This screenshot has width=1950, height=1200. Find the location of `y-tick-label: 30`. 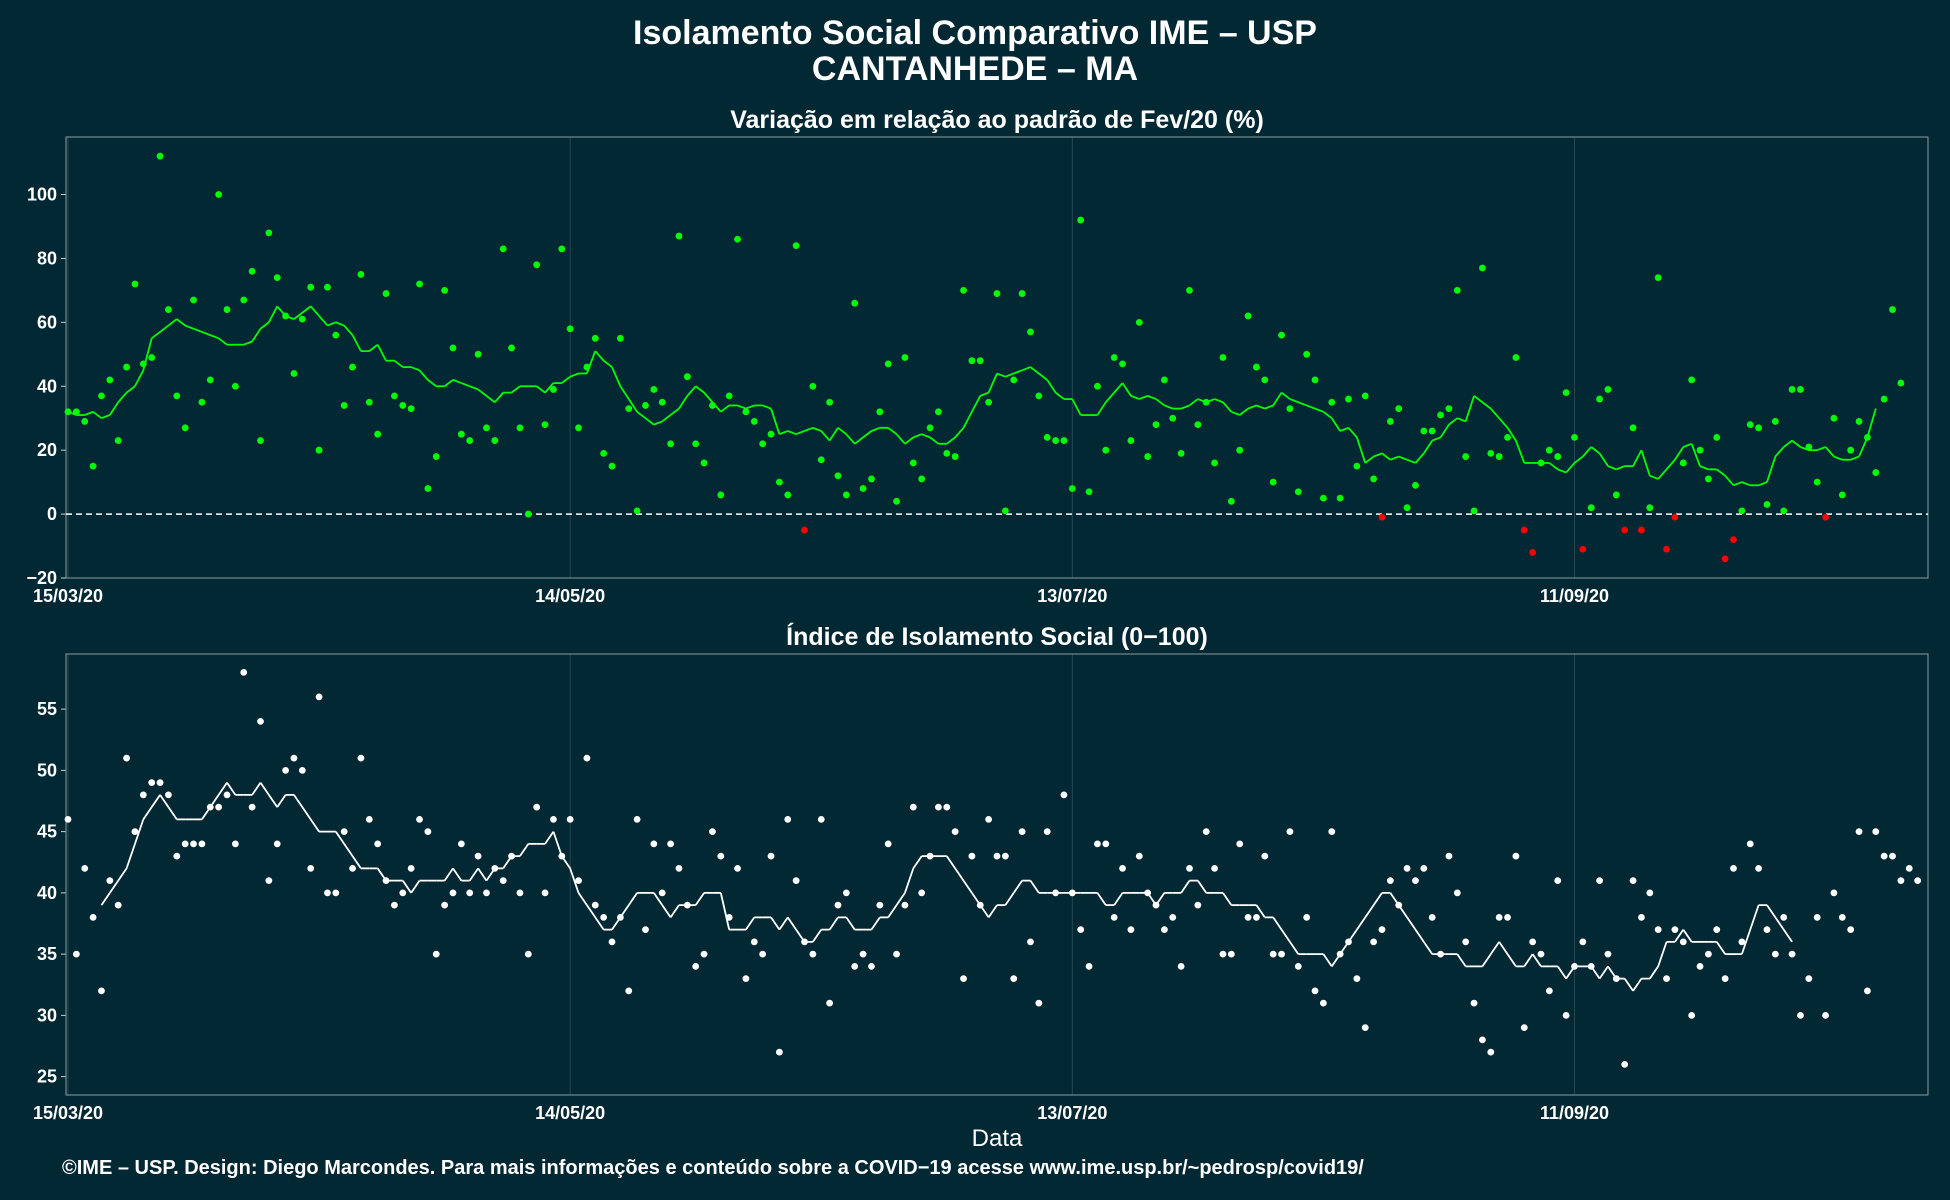

y-tick-label: 30 is located at coordinates (47, 1015).